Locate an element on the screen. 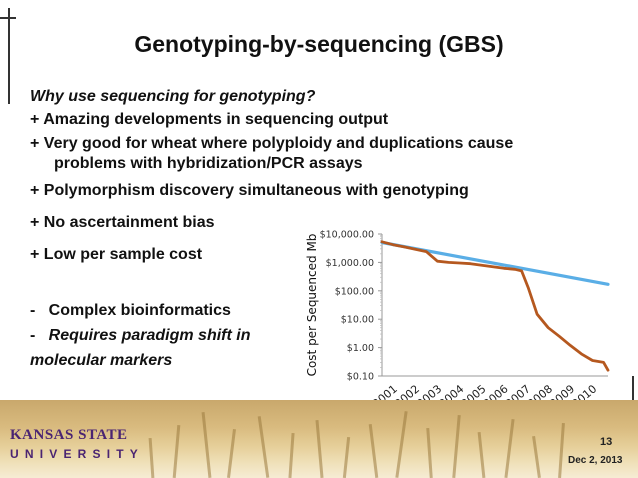 This screenshot has height=478, width=638. bullet-why-sequencing: Why use sequencing for genotyping? is located at coordinates (173, 96).